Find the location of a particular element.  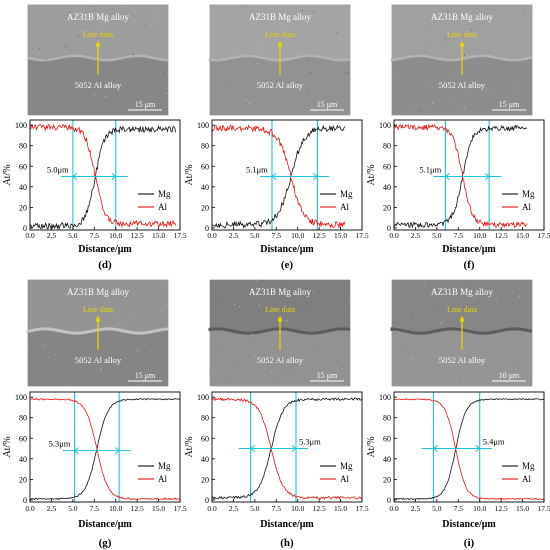

x-tick-label: 15.0 is located at coordinates (340, 508).